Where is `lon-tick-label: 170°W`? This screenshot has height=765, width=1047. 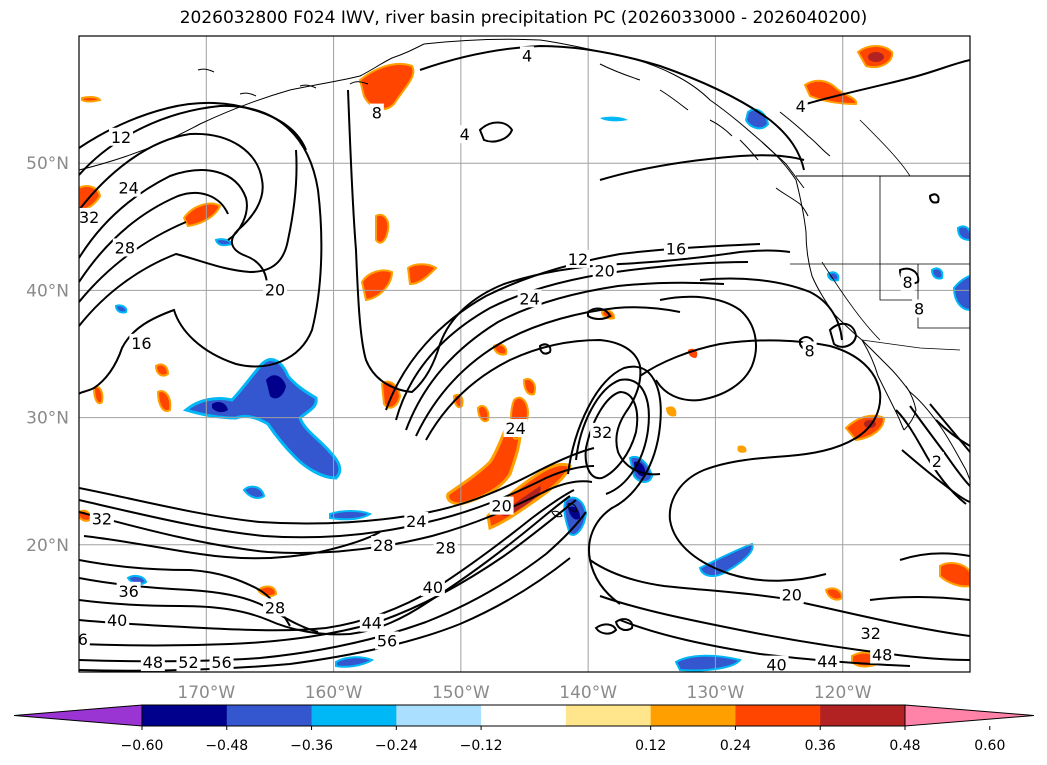 lon-tick-label: 170°W is located at coordinates (206, 693).